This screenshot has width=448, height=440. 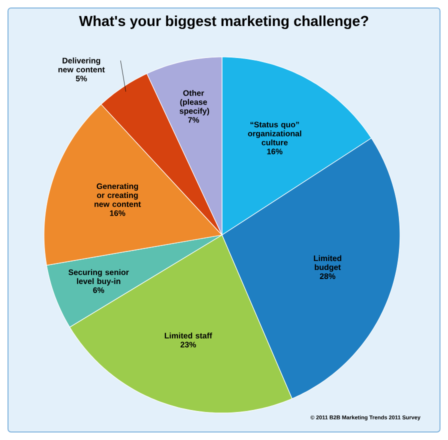 What do you see at coordinates (223, 23) in the screenshot?
I see `chart-title: What's your biggest marketing challenge?` at bounding box center [223, 23].